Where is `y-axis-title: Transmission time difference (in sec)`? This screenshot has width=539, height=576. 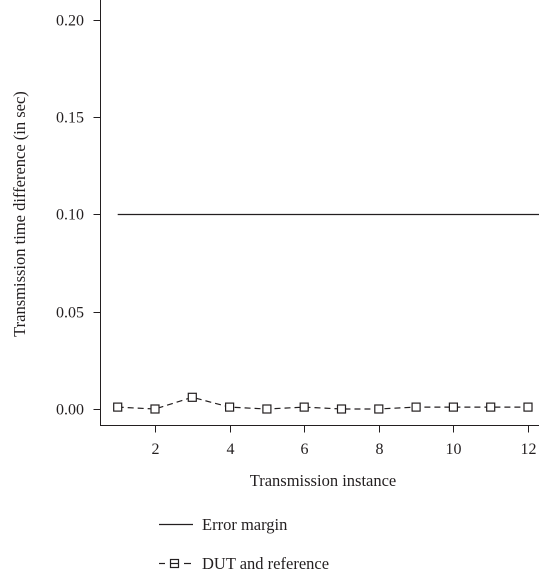
y-axis-title: Transmission time difference (in sec) is located at coordinates (19, 214).